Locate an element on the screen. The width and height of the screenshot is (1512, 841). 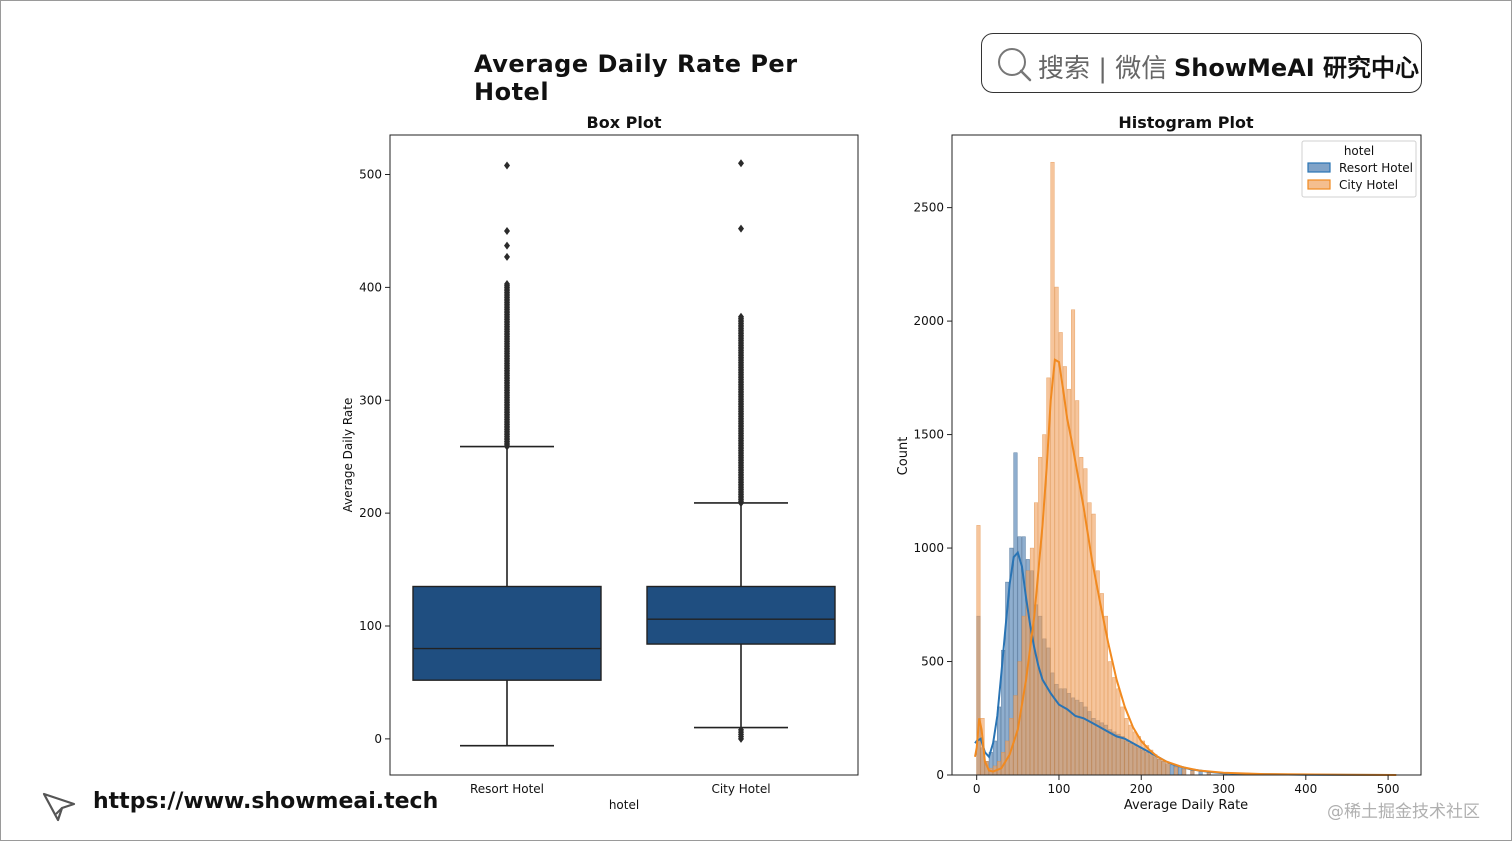
hist-ytick-label: 500 is located at coordinates (932, 662).